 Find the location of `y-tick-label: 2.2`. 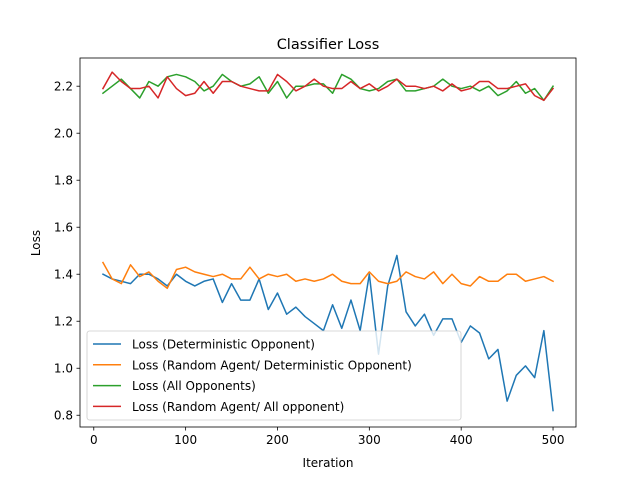

y-tick-label: 2.2 is located at coordinates (63, 87).